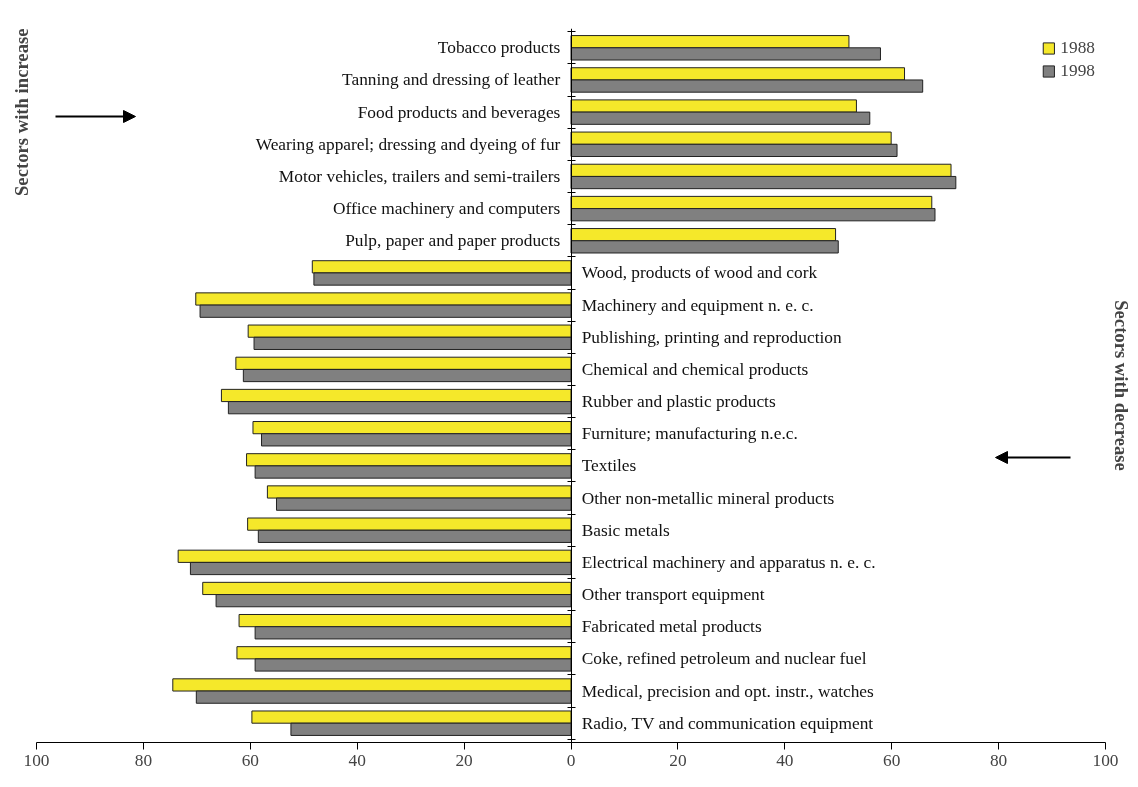 The height and width of the screenshot is (787, 1138). Describe the element at coordinates (699, 273) in the screenshot. I see `y-tick-label: Wood, products of wood and cork` at that location.